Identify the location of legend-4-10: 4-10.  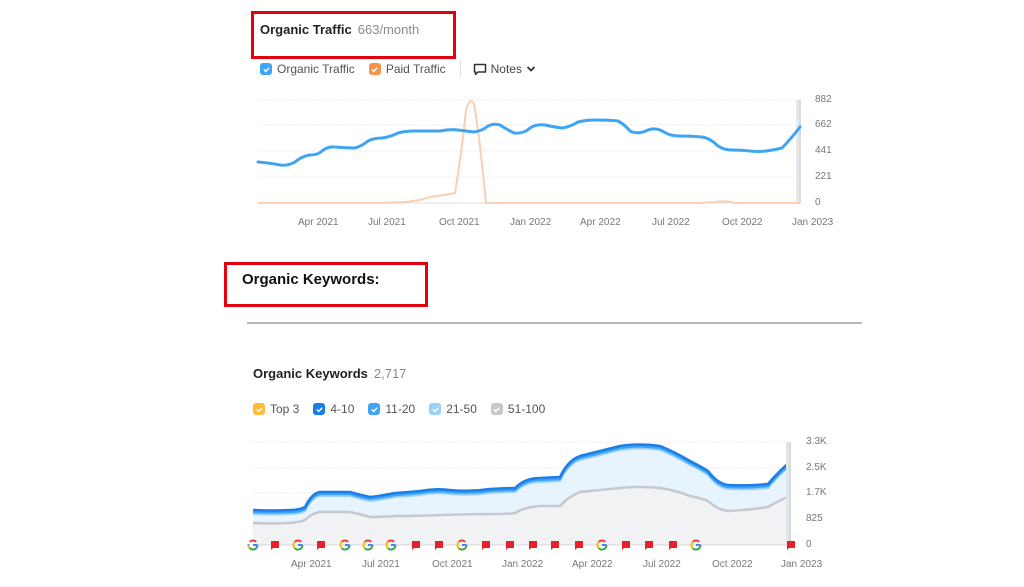
(333, 409).